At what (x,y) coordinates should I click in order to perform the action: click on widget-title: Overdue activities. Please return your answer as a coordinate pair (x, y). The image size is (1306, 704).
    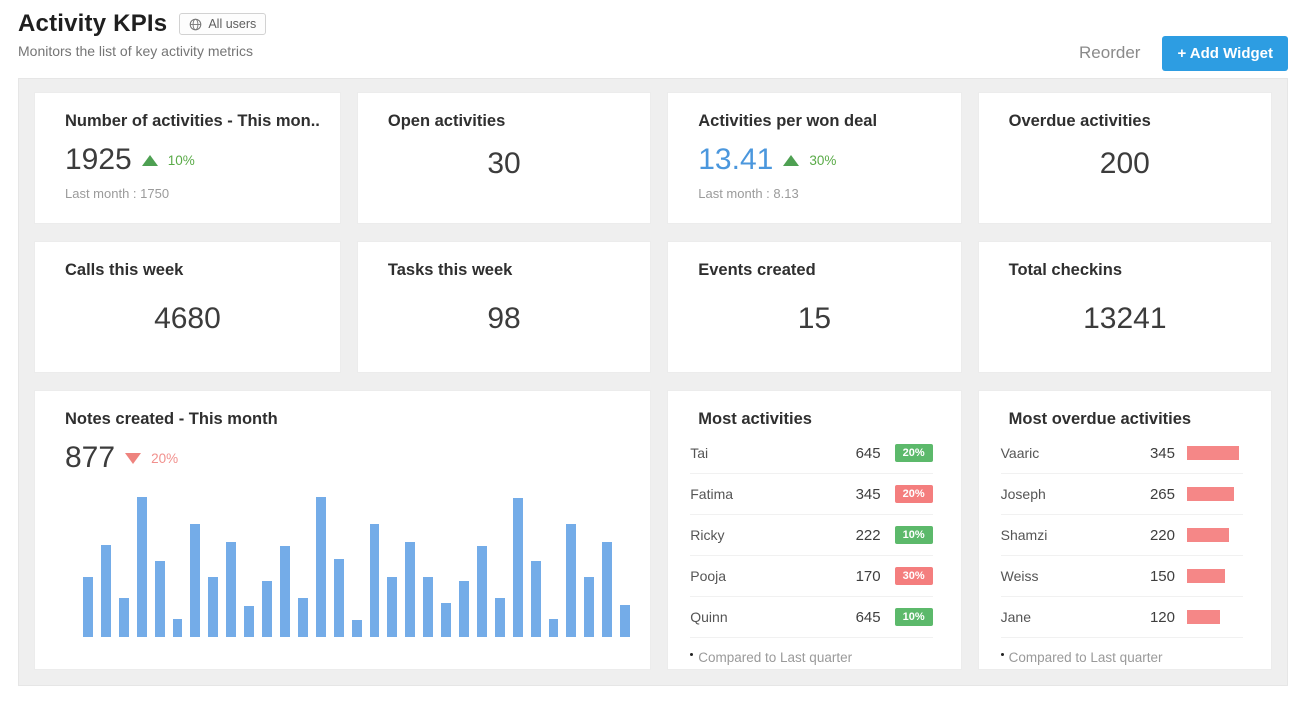
    Looking at the image, I should click on (1079, 121).